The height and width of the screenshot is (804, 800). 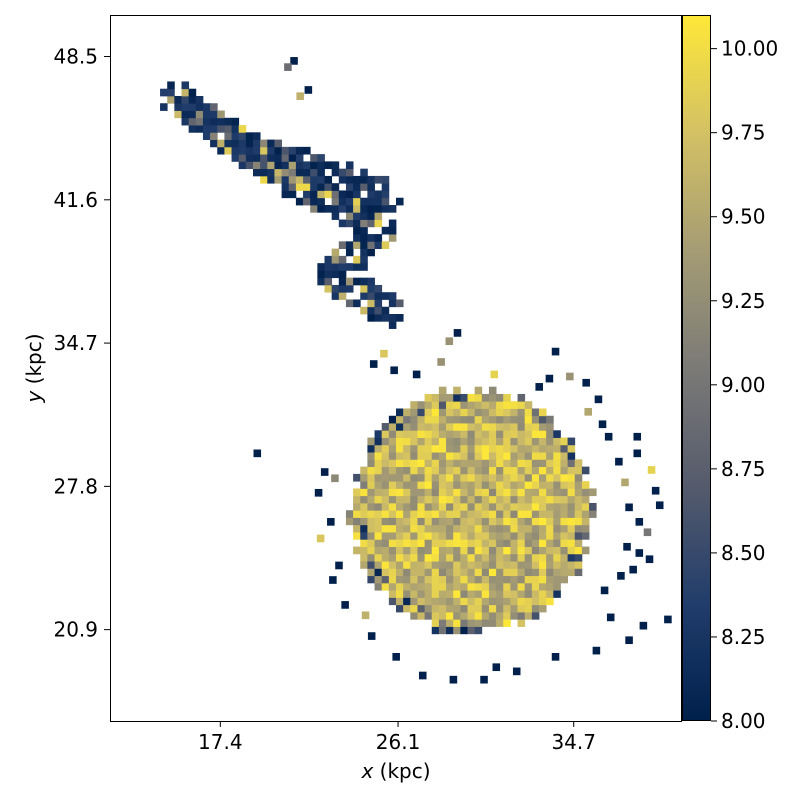 What do you see at coordinates (366, 771) in the screenshot?
I see `x-axis-label-var: x` at bounding box center [366, 771].